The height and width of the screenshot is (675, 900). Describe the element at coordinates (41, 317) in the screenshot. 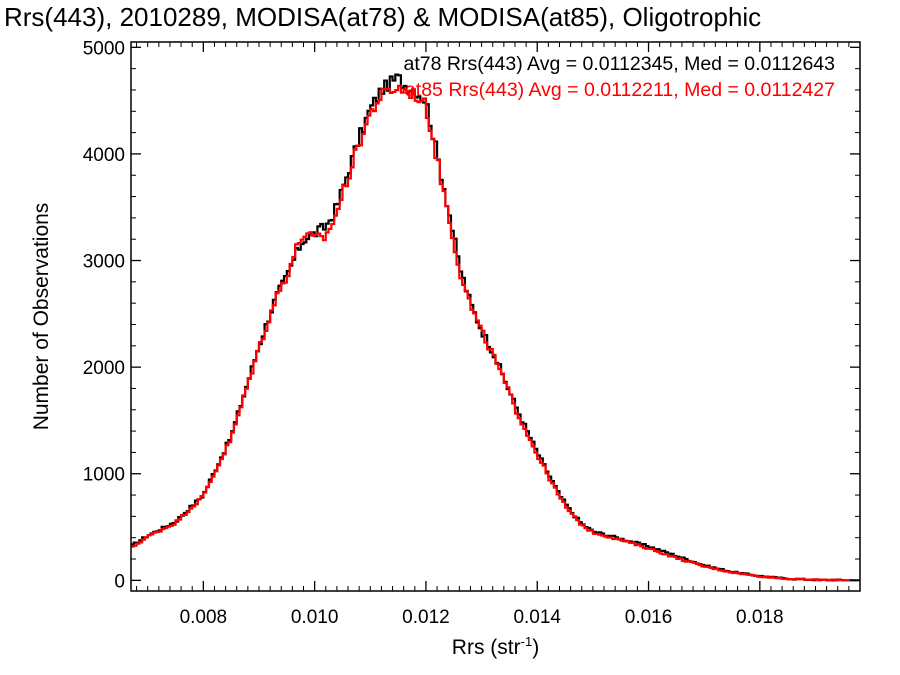

I see `y-axis-label: Number of Observations` at that location.